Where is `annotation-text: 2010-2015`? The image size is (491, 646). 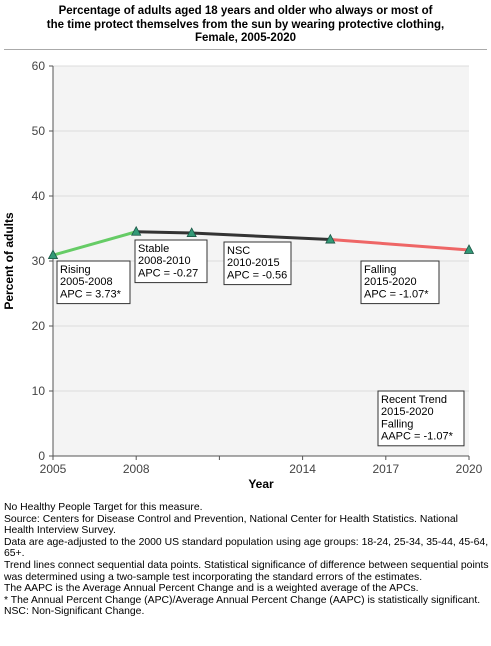
annotation-text: 2010-2015 is located at coordinates (253, 263).